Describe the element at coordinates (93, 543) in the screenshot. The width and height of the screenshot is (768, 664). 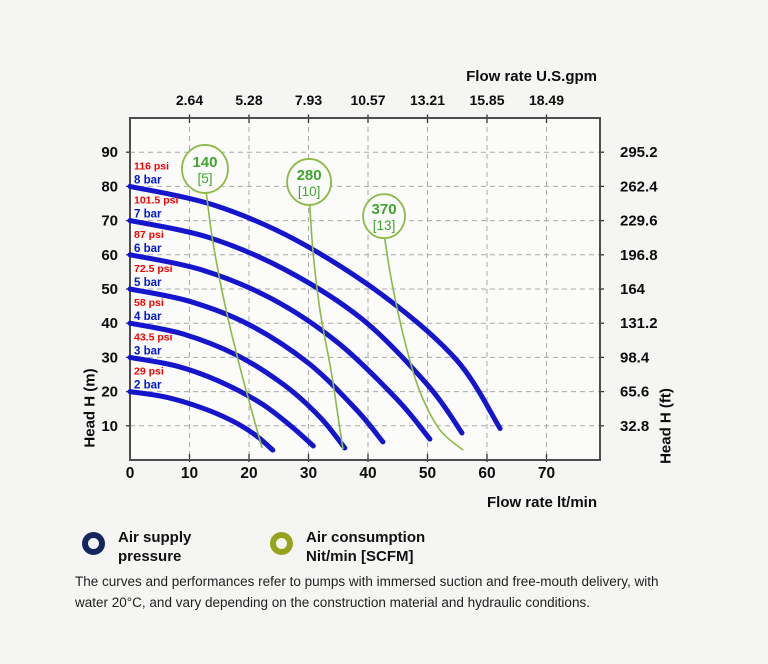
I see `air-supply-pressure-ring-icon` at that location.